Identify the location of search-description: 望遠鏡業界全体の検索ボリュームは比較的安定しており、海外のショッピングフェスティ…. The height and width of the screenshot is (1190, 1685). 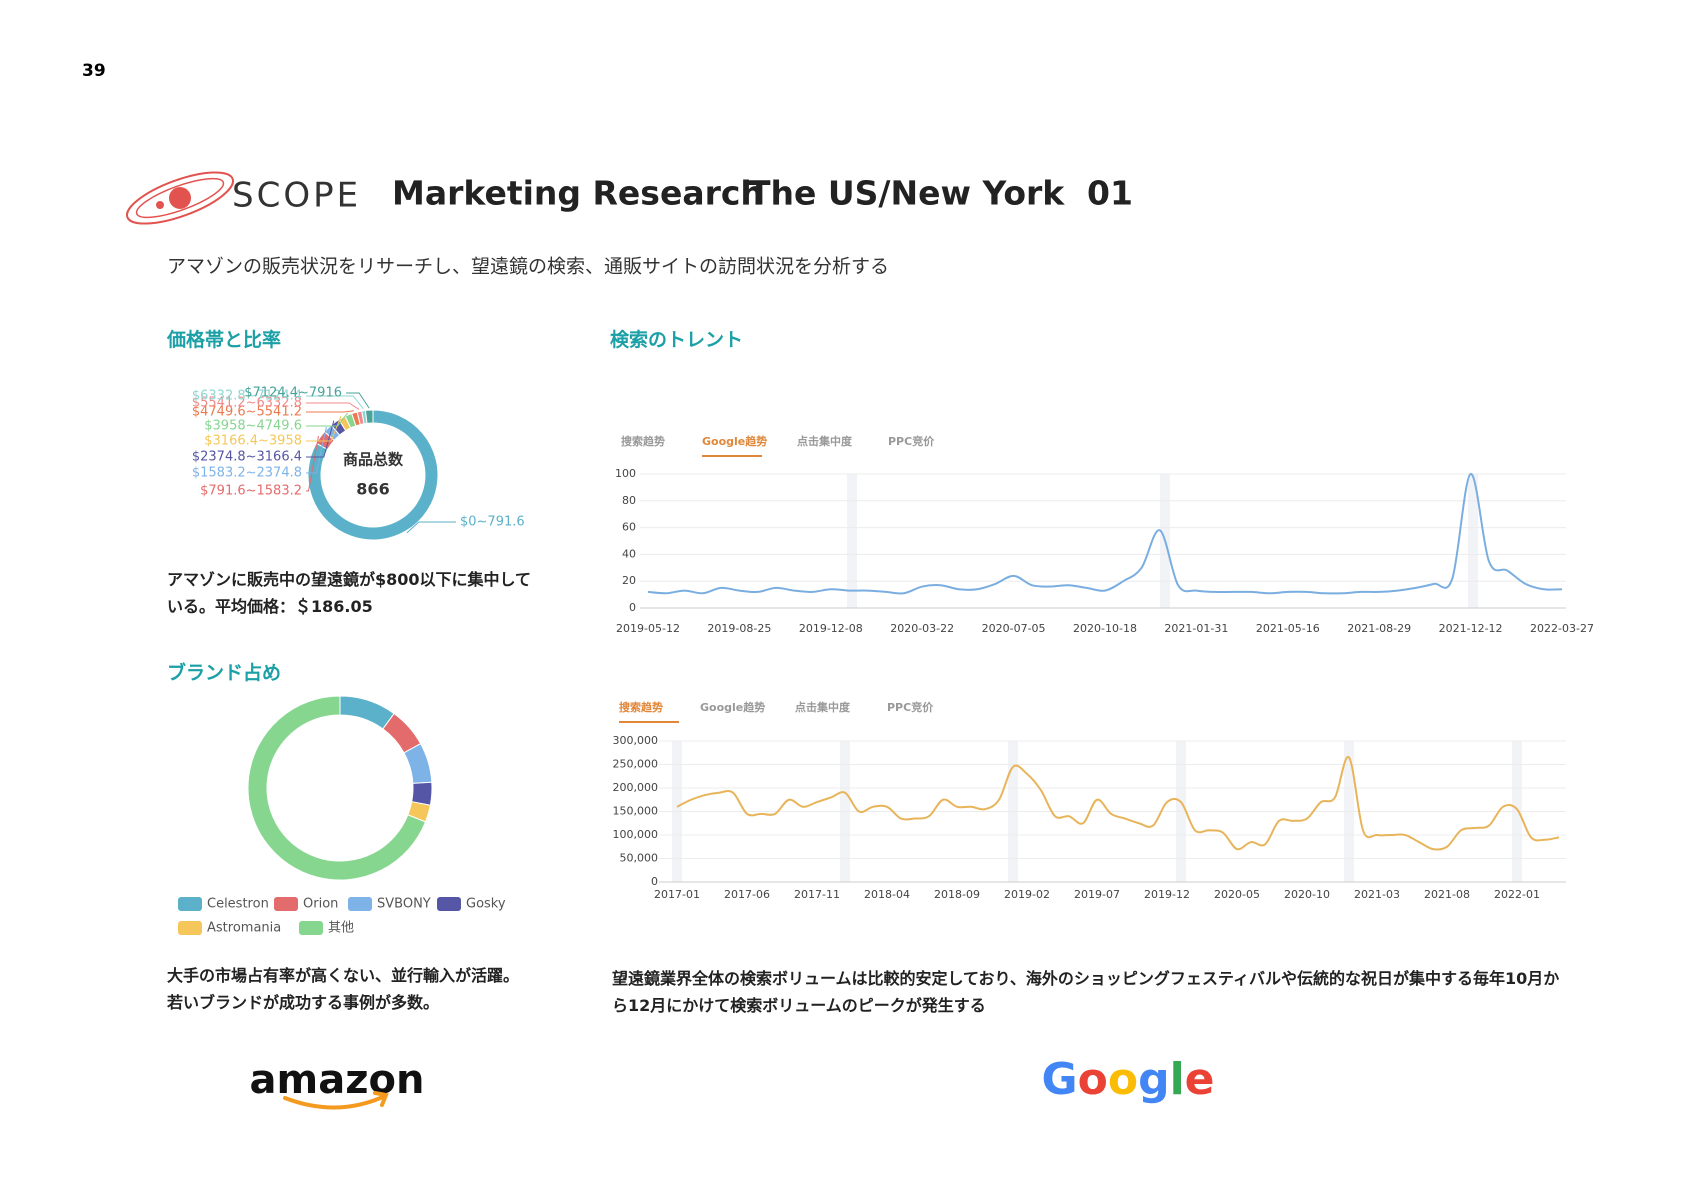
(1086, 992).